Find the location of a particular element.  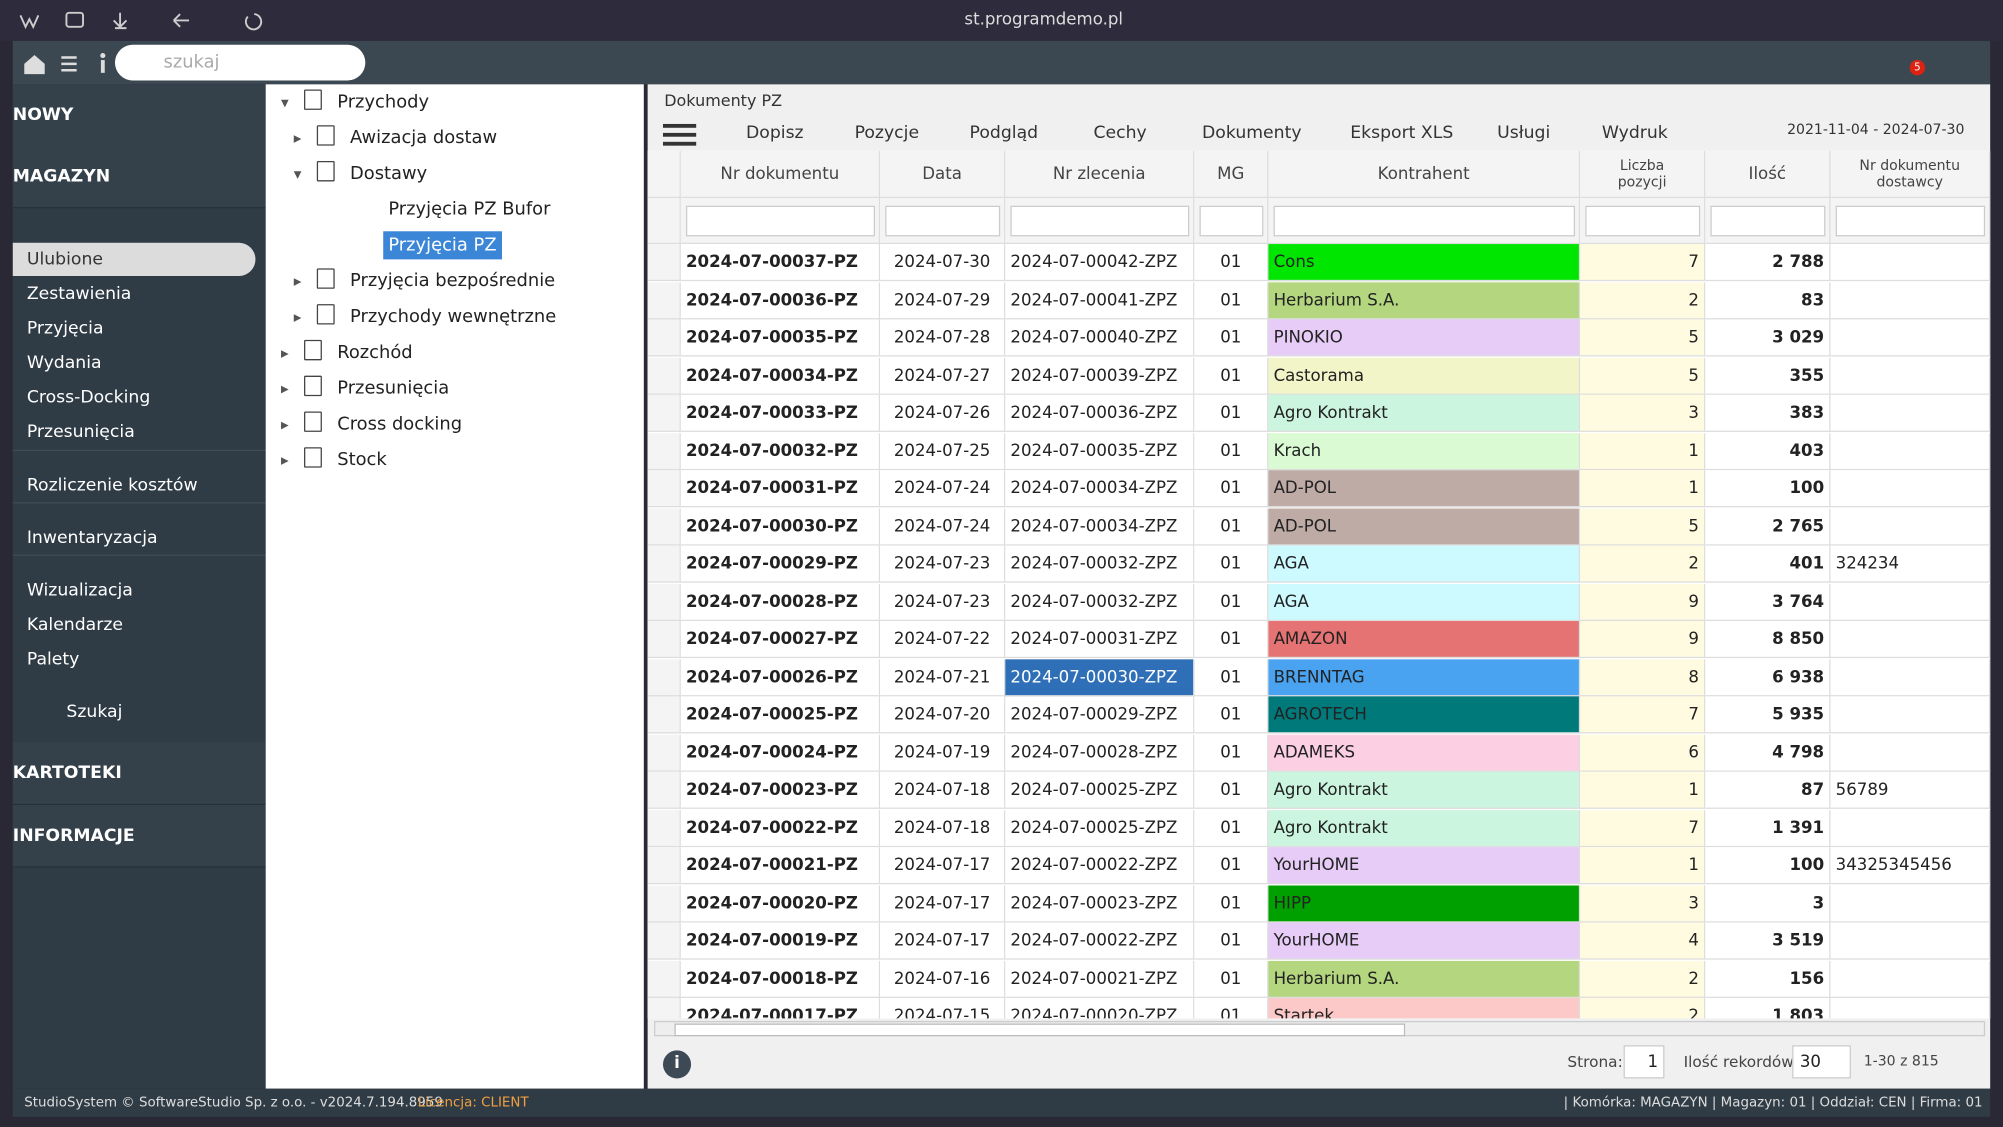

tree-label: Przyjęcia PZ Bufor is located at coordinates (469, 209).